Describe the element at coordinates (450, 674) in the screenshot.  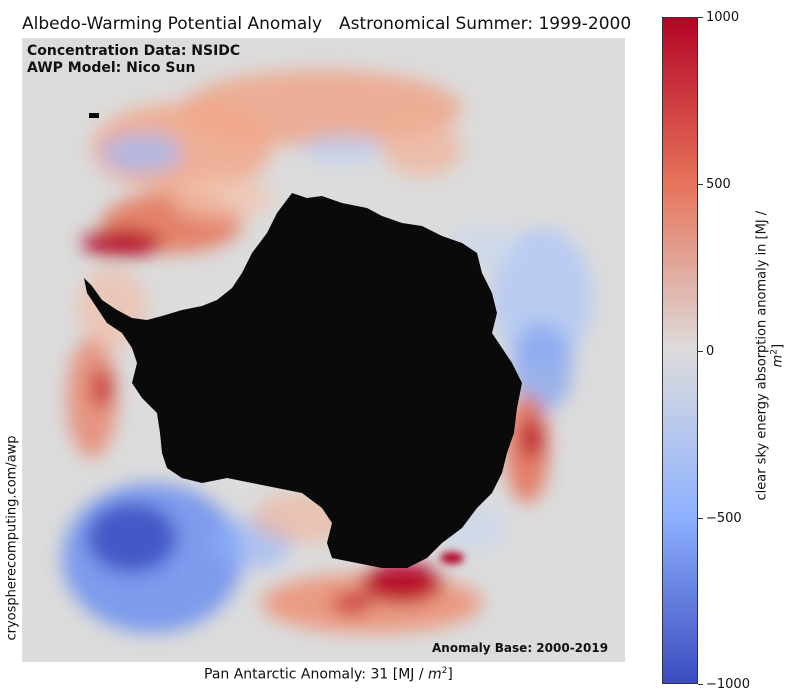
I see `anomaly-suffix: ]` at that location.